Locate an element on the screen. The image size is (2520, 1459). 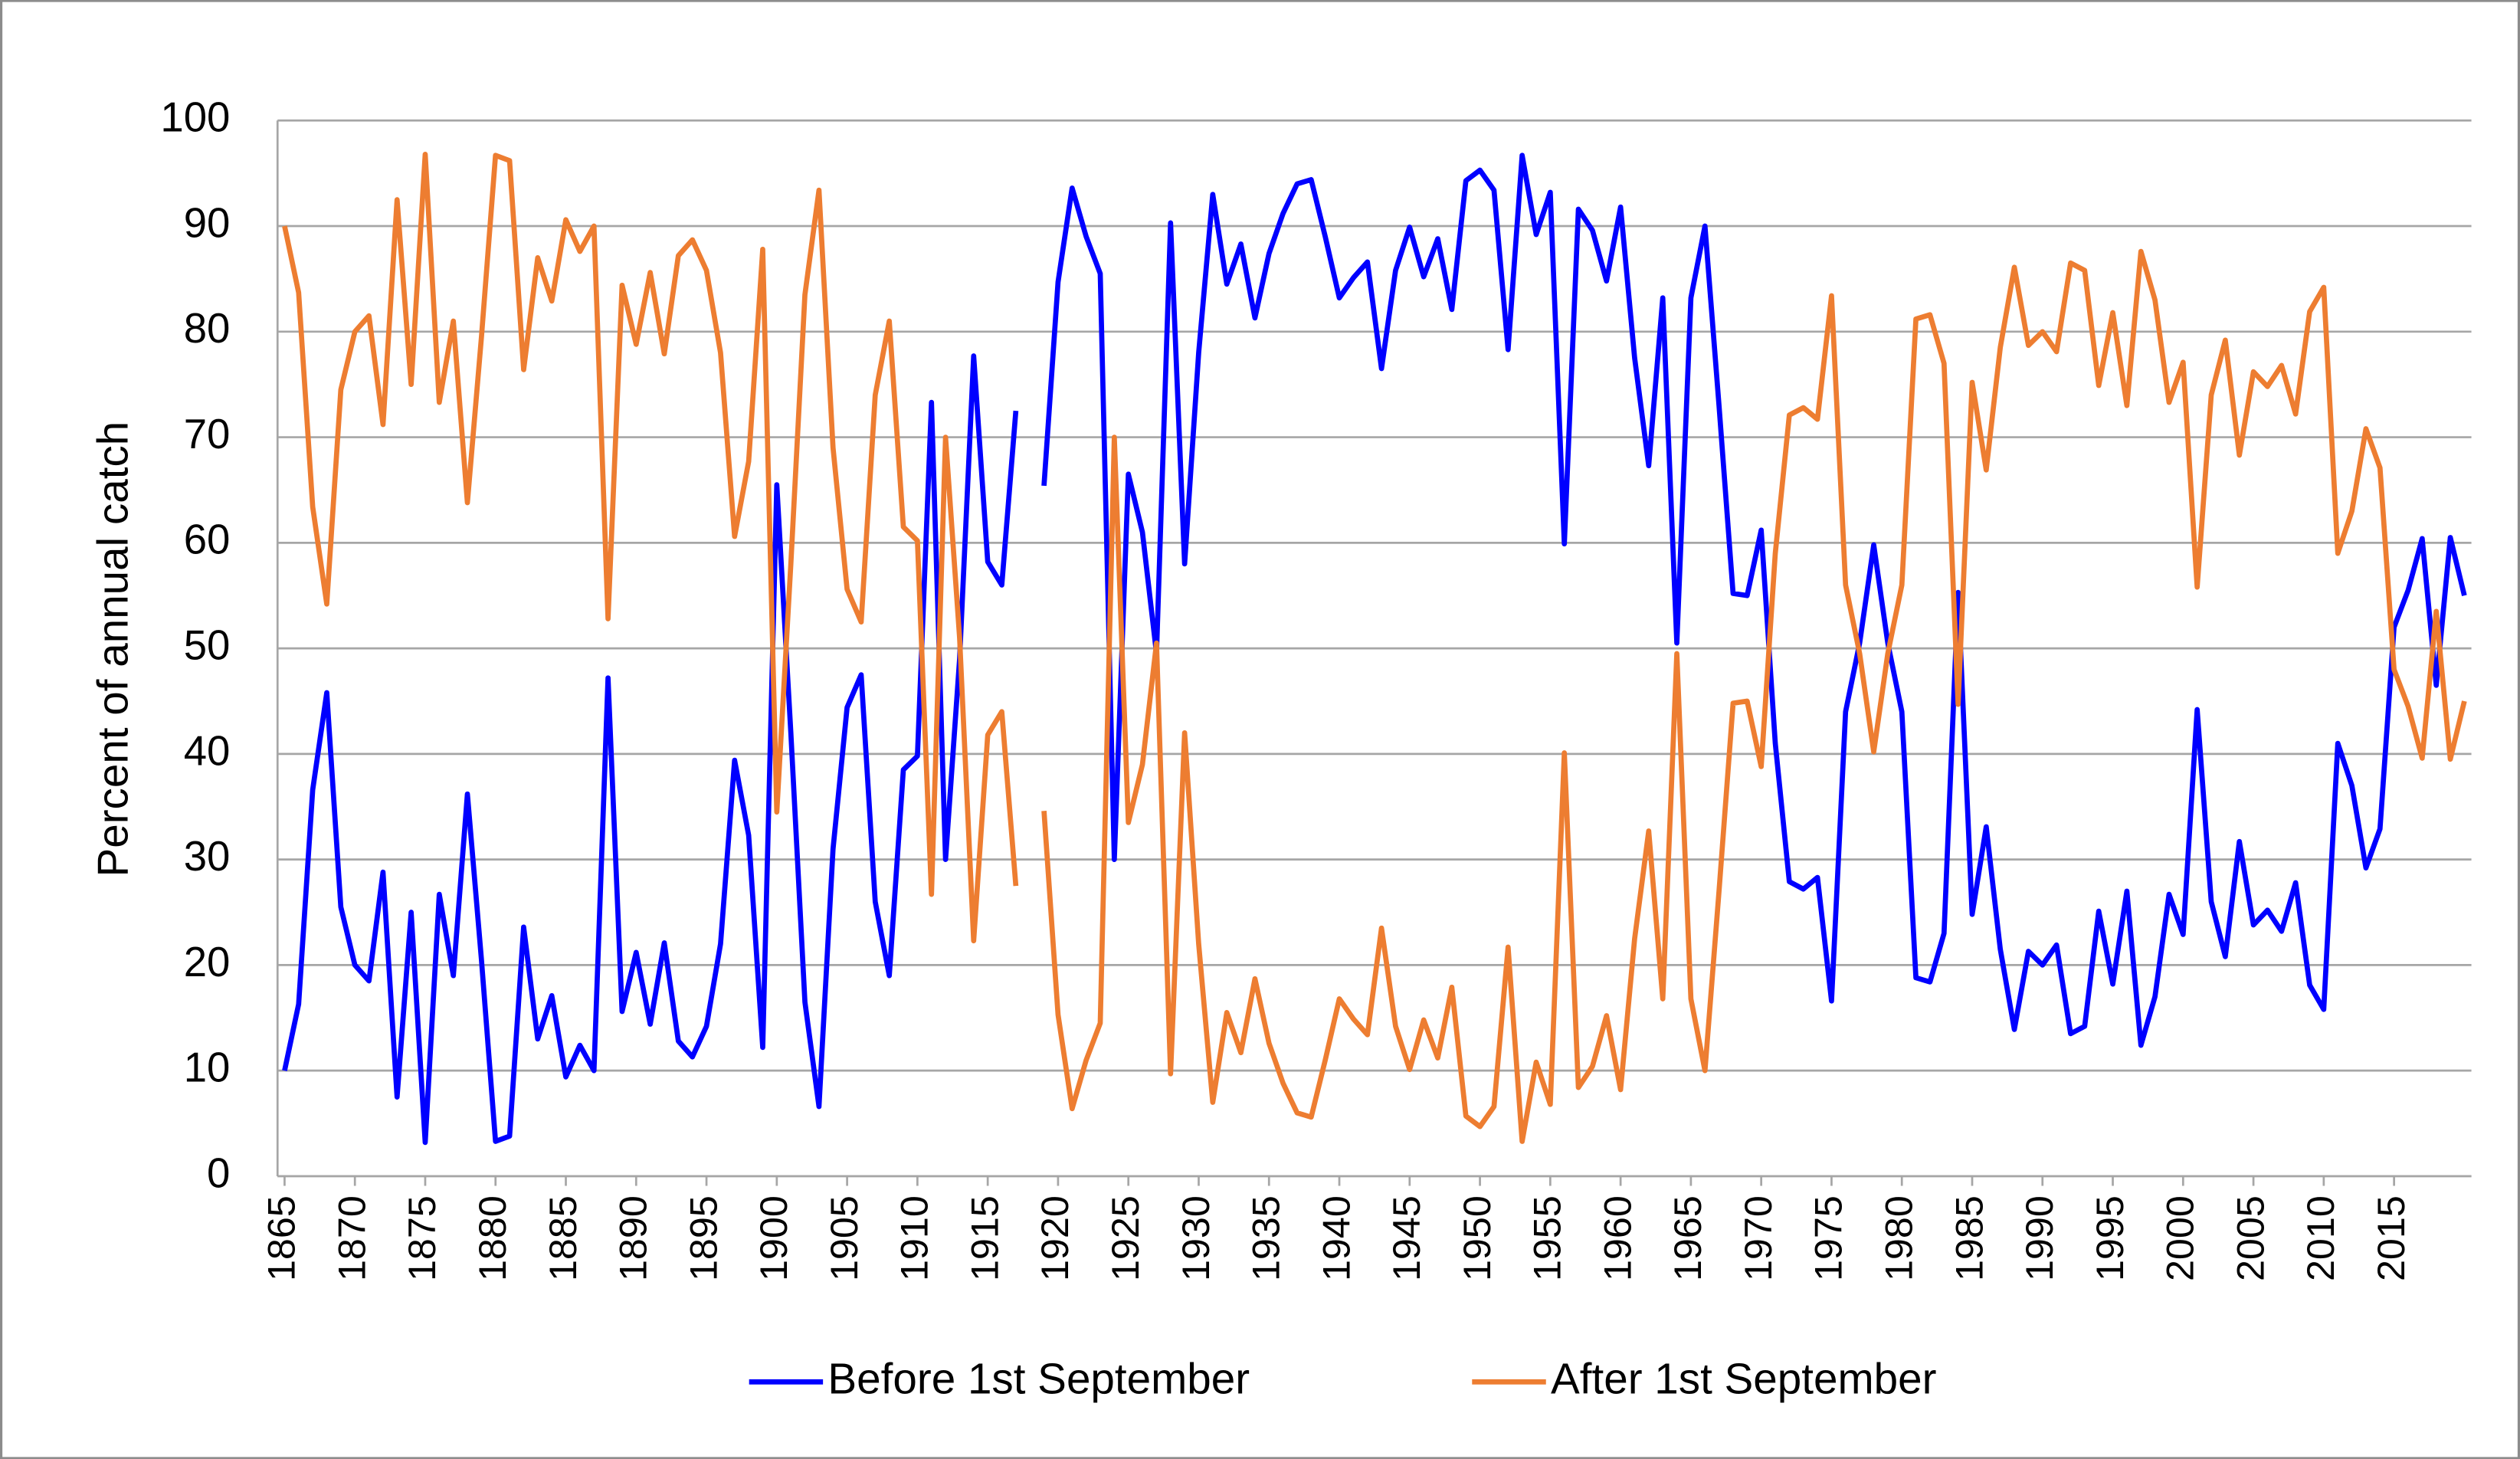
x-tick-label: 1980 is located at coordinates (1899, 1238).